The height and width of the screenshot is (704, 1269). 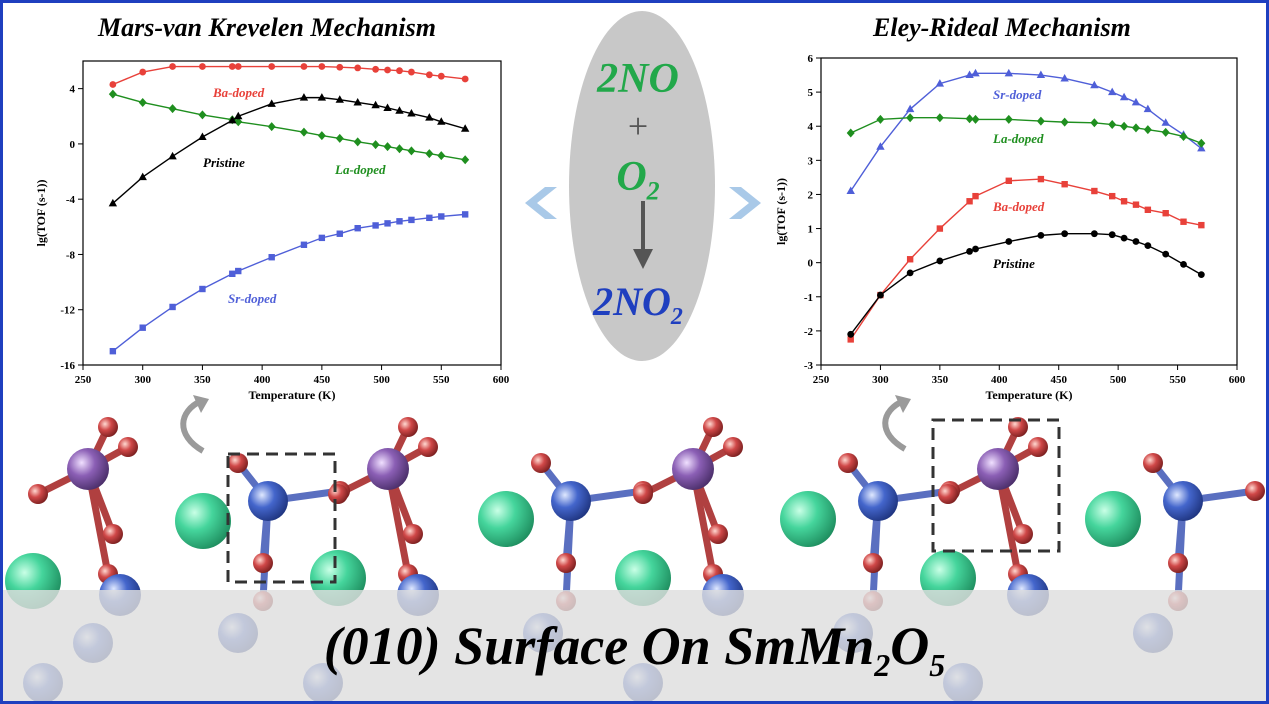 What do you see at coordinates (811, 264) in the screenshot?
I see `er-y-tick-label: 0` at bounding box center [811, 264].